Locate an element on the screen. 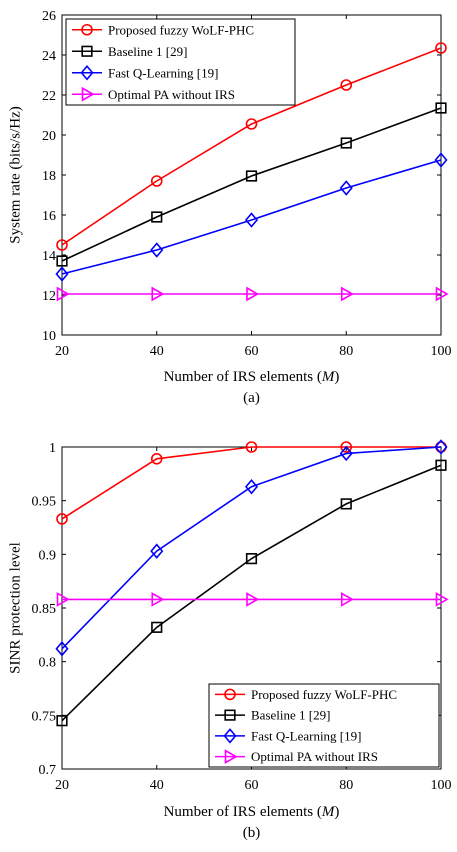 Image resolution: width=457 pixels, height=852 pixels. y-tick-label: 1 is located at coordinates (52, 448).